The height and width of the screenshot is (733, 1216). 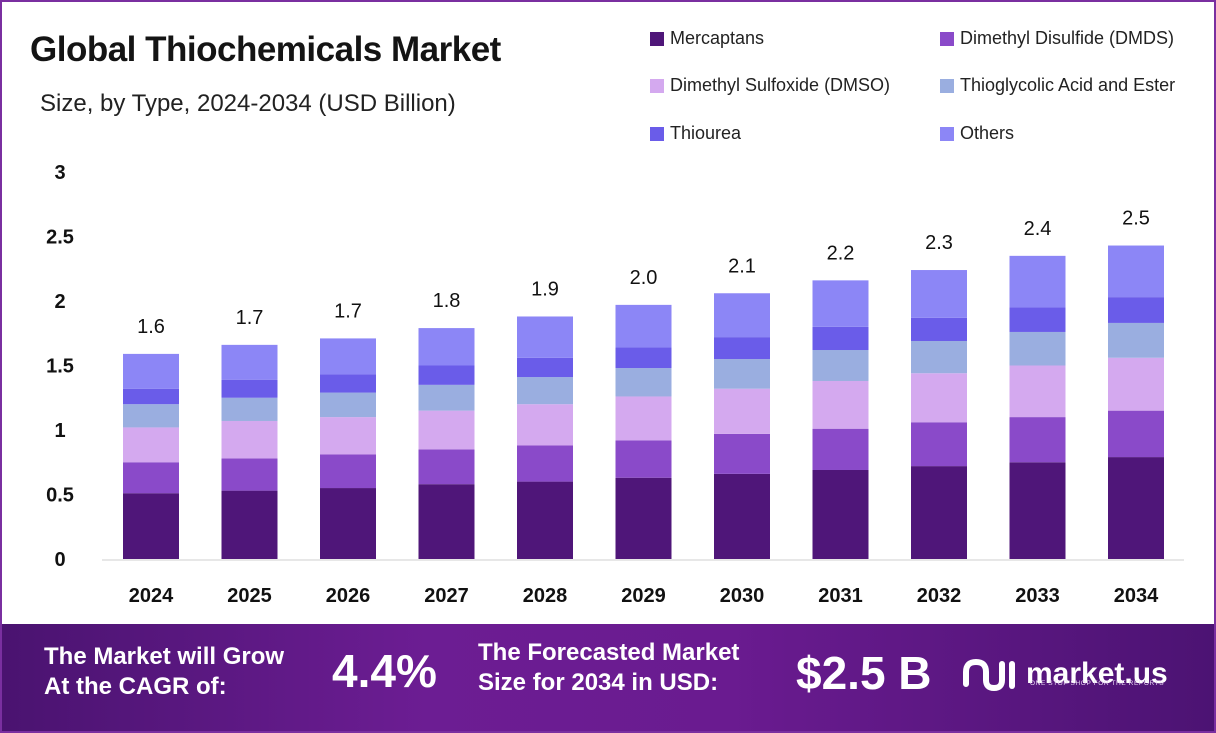 I want to click on x-tick-label: 2031, so click(x=840, y=596).